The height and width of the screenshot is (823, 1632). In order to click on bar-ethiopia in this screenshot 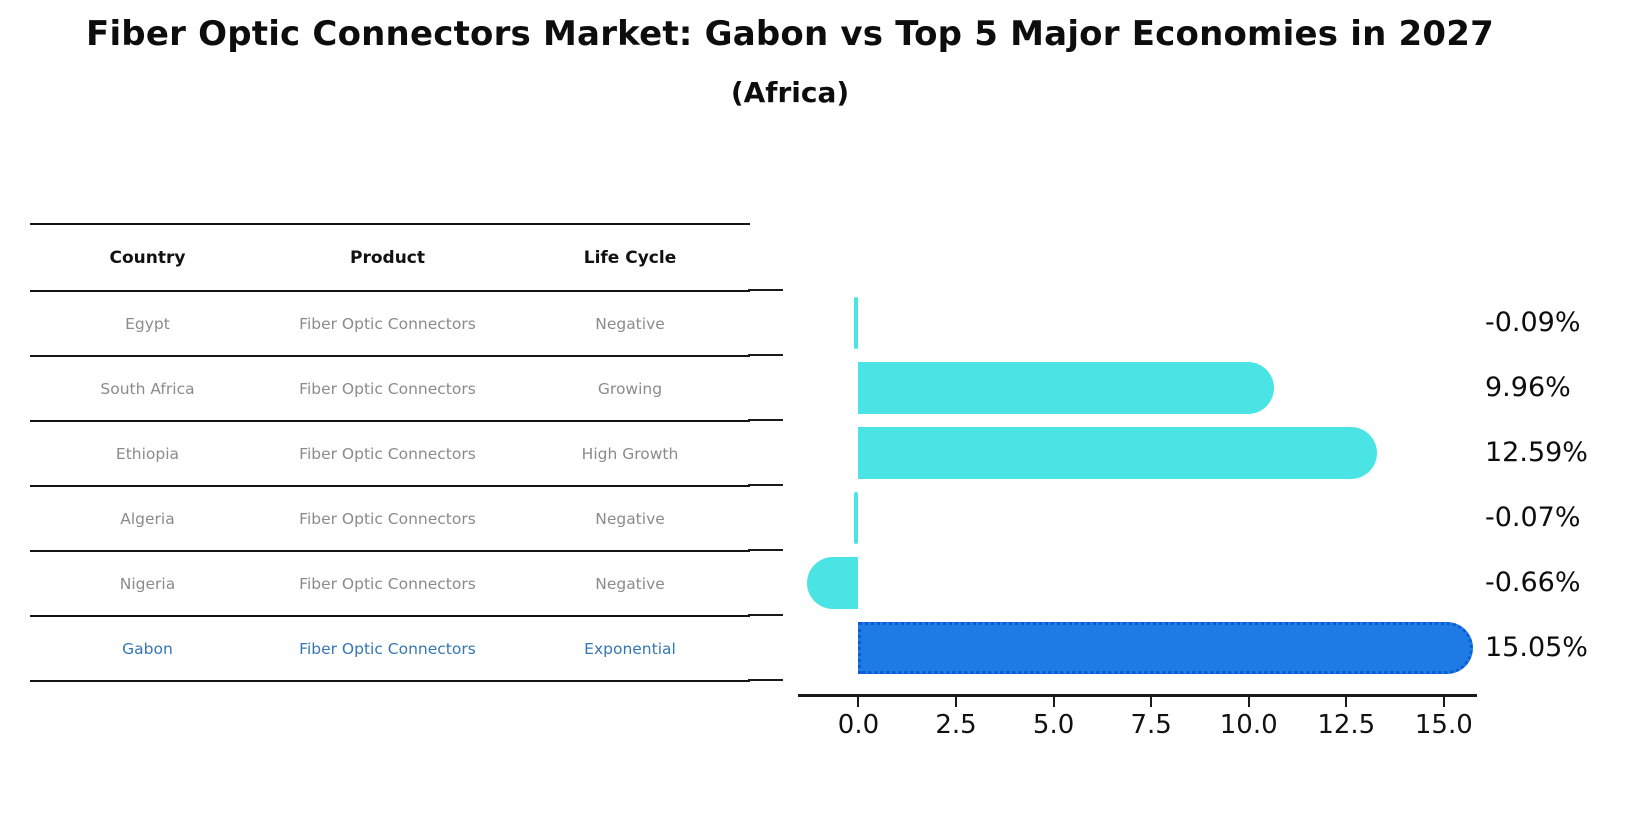, I will do `click(1117, 452)`.